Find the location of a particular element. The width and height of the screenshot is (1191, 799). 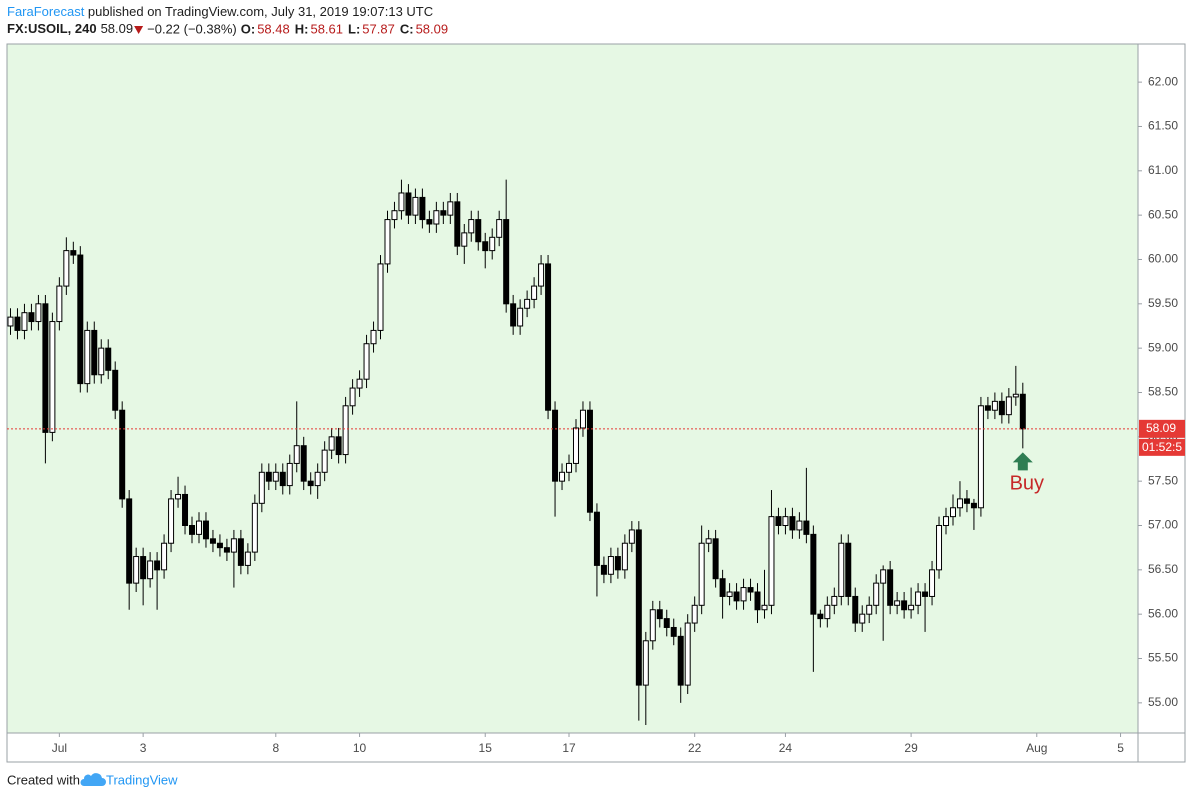

footer-brand: TradingView is located at coordinates (142, 779).